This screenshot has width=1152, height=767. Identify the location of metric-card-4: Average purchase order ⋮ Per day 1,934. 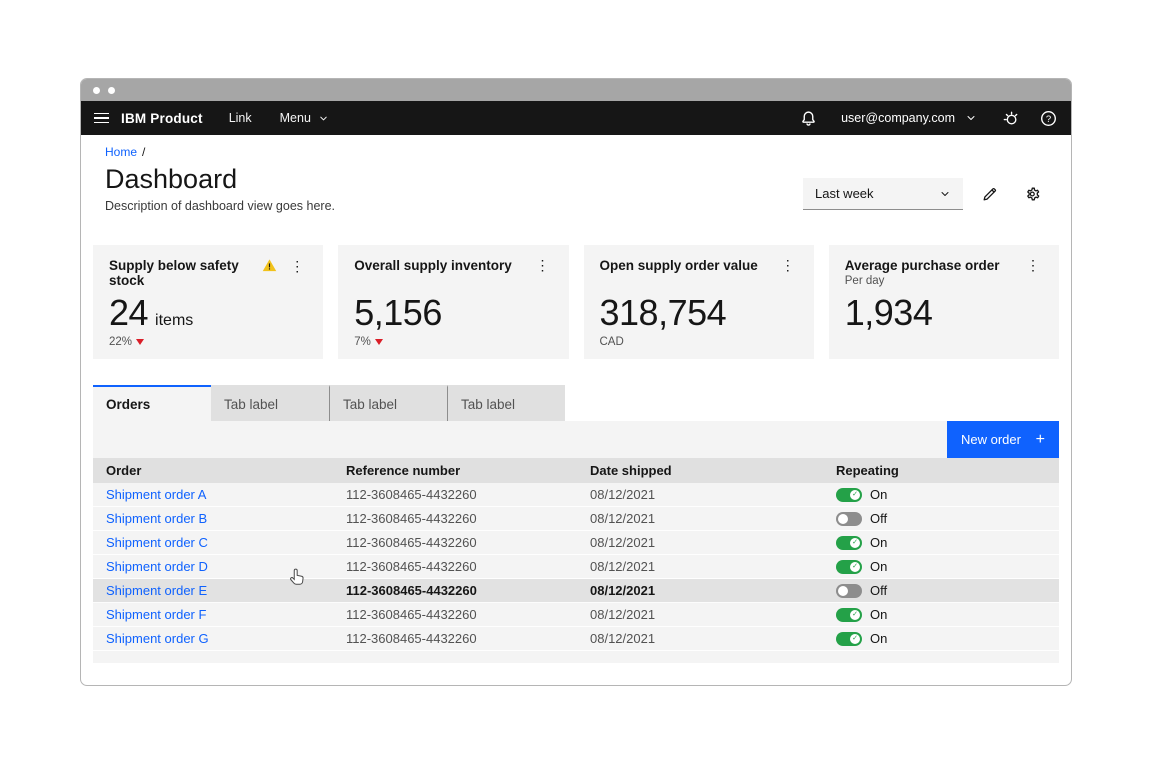
(943, 302).